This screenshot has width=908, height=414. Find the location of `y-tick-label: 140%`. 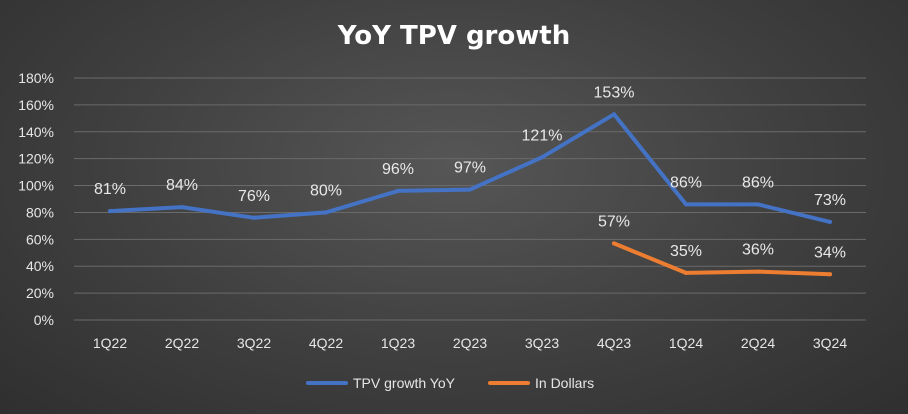

y-tick-label: 140% is located at coordinates (36, 132).